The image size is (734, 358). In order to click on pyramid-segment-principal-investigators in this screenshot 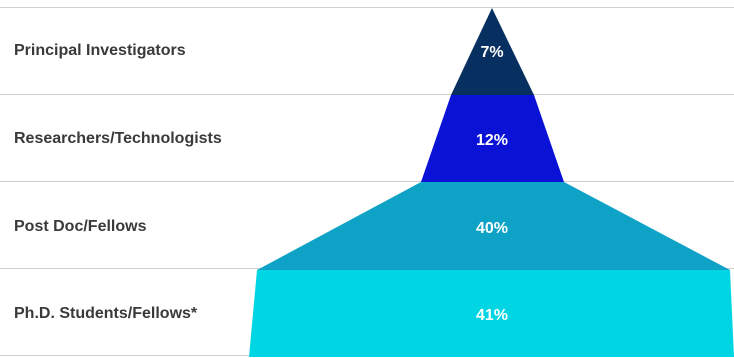, I will do `click(492, 51)`.